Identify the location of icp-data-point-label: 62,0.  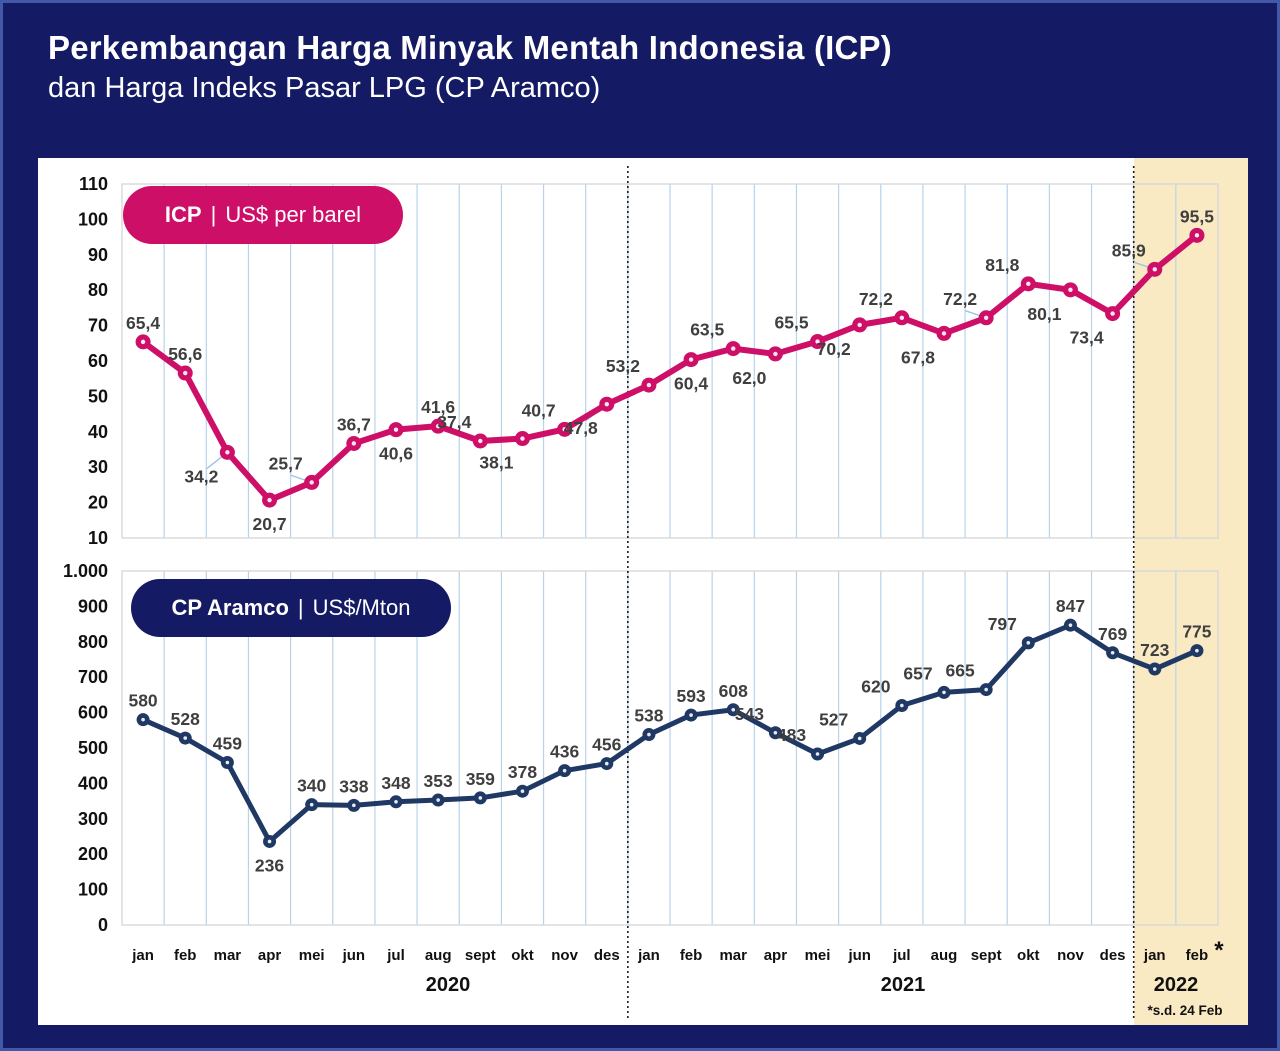
(749, 378).